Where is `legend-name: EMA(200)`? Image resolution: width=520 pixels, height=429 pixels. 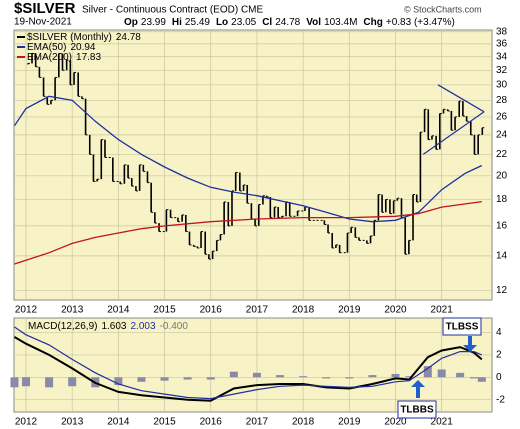
legend-name: EMA(200) is located at coordinates (49, 57).